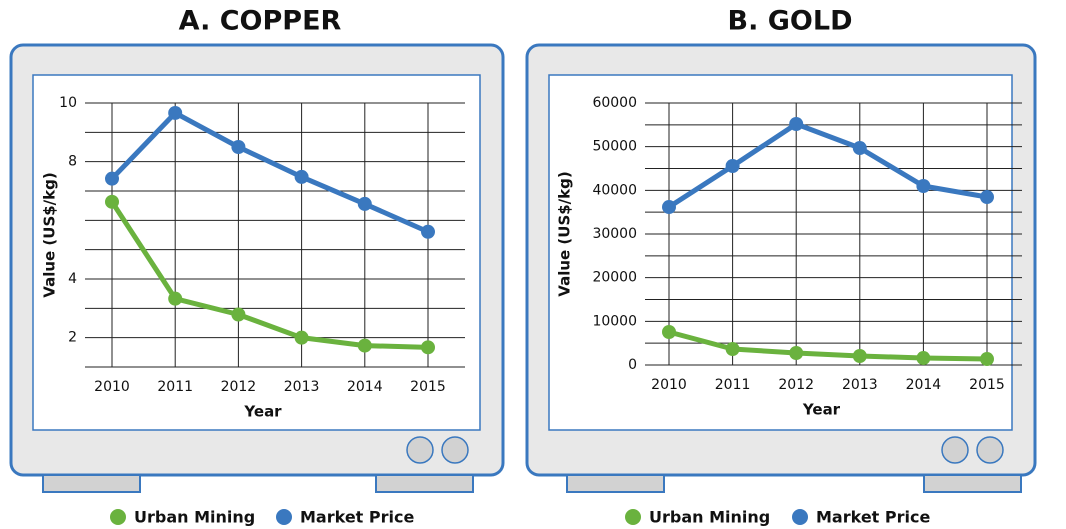 The height and width of the screenshot is (529, 1066). Describe the element at coordinates (790, 21) in the screenshot. I see `chart-title: B. GOLD` at that location.